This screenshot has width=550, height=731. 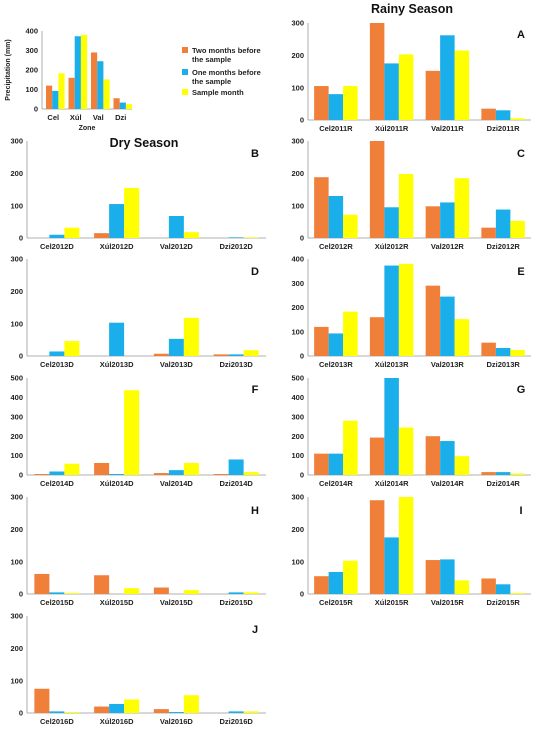 What do you see at coordinates (297, 378) in the screenshot?
I see `y-tick-label: 500` at bounding box center [297, 378].